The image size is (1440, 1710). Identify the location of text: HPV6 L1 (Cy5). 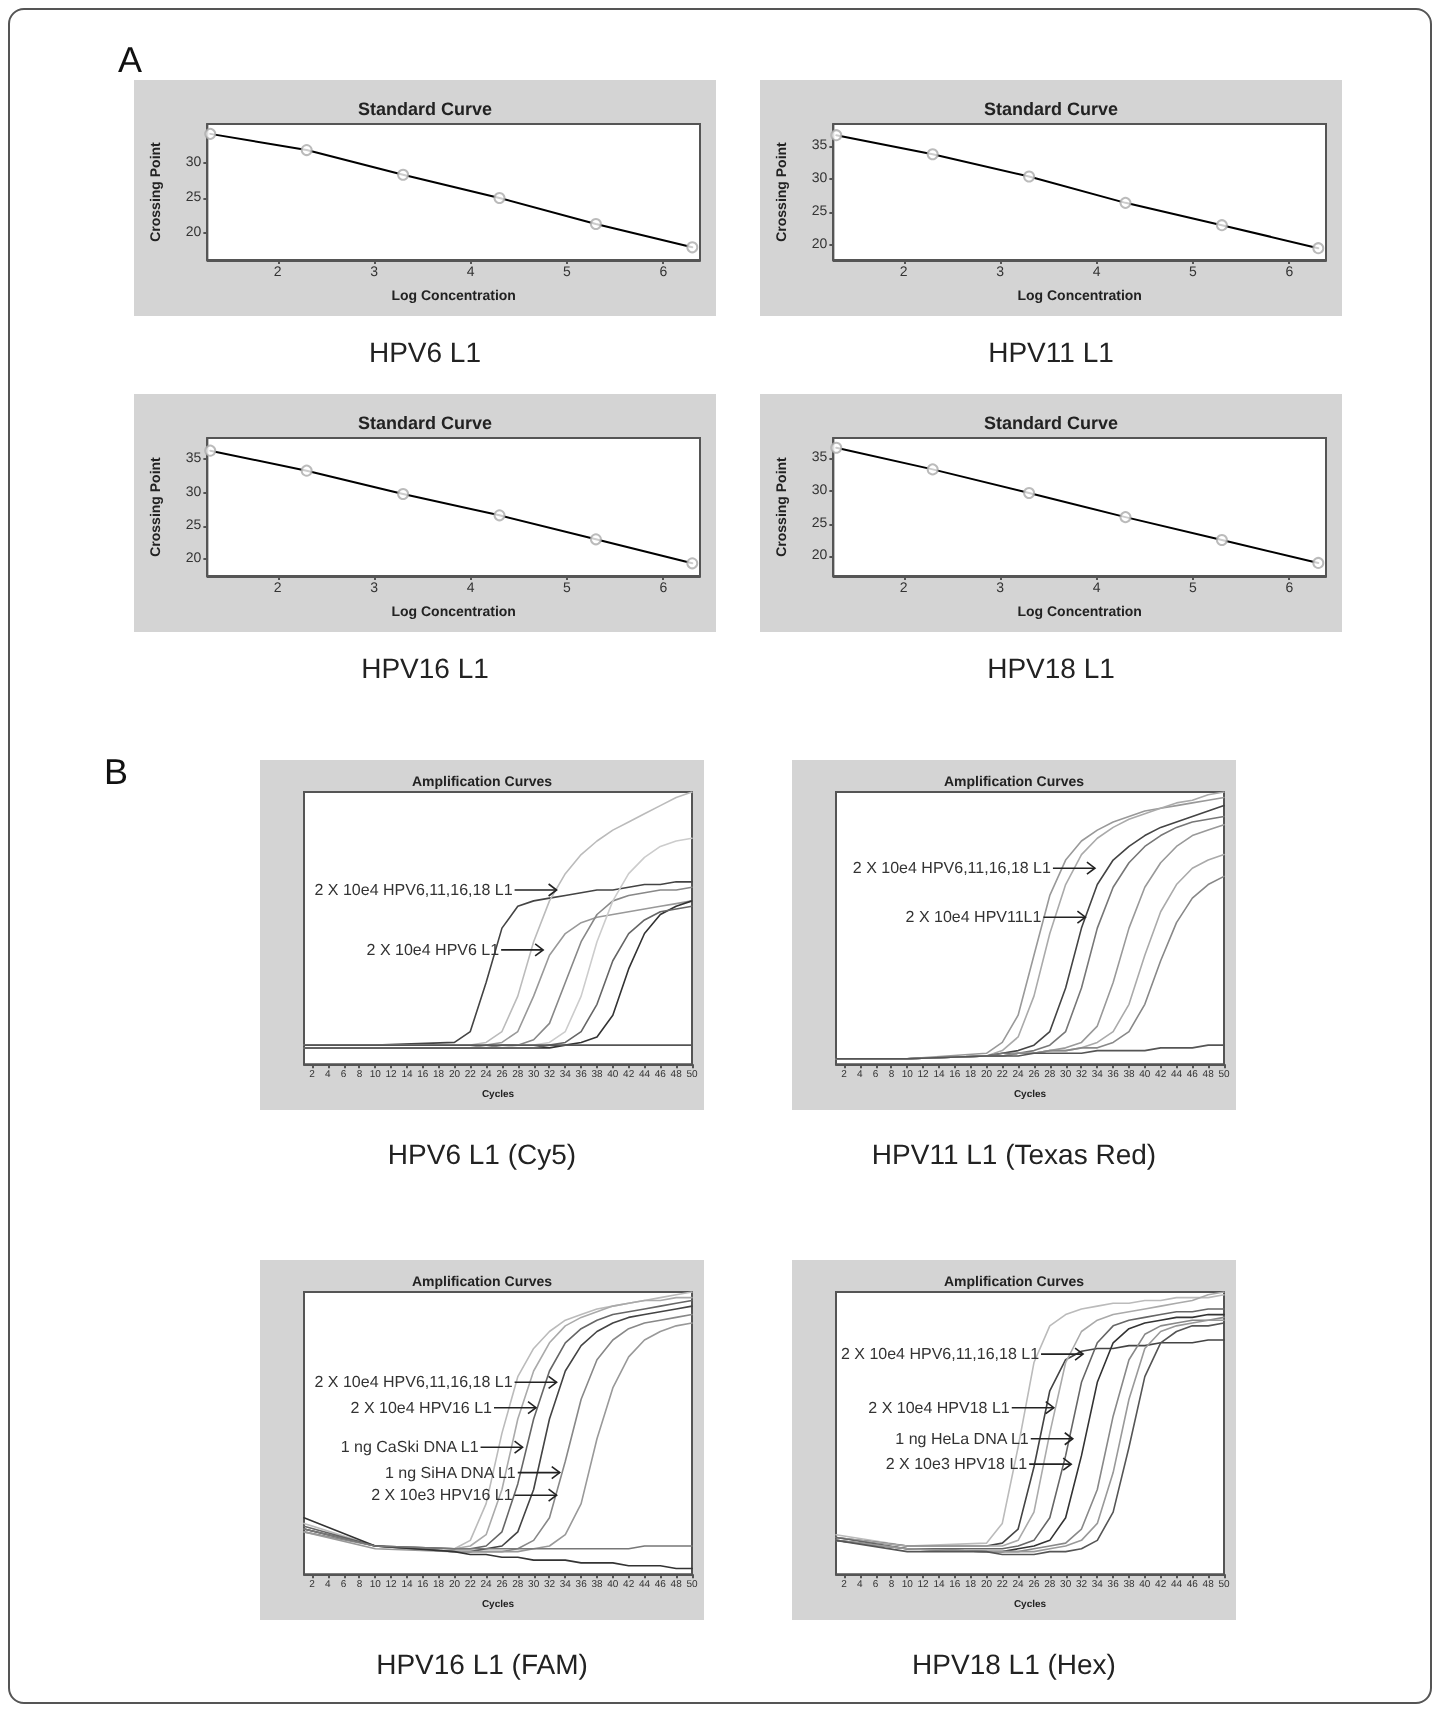
(482, 1154).